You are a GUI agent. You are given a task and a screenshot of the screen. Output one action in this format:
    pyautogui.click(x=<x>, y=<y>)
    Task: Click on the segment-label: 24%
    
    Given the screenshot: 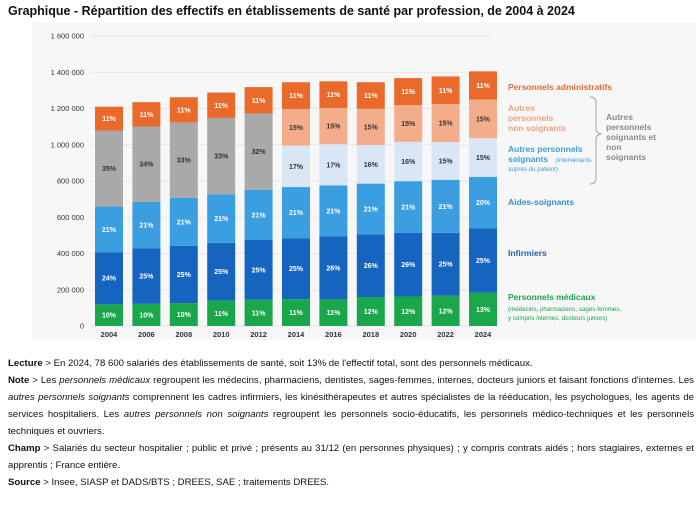 What is the action you would take?
    pyautogui.click(x=109, y=279)
    